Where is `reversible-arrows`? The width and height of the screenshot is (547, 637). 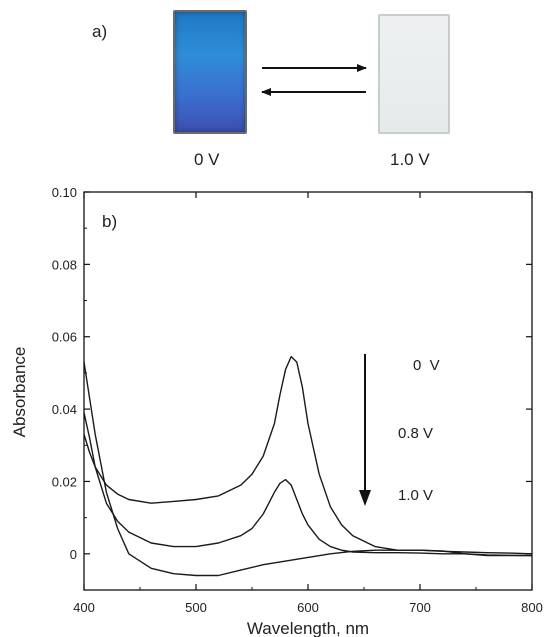
reversible-arrows is located at coordinates (314, 80).